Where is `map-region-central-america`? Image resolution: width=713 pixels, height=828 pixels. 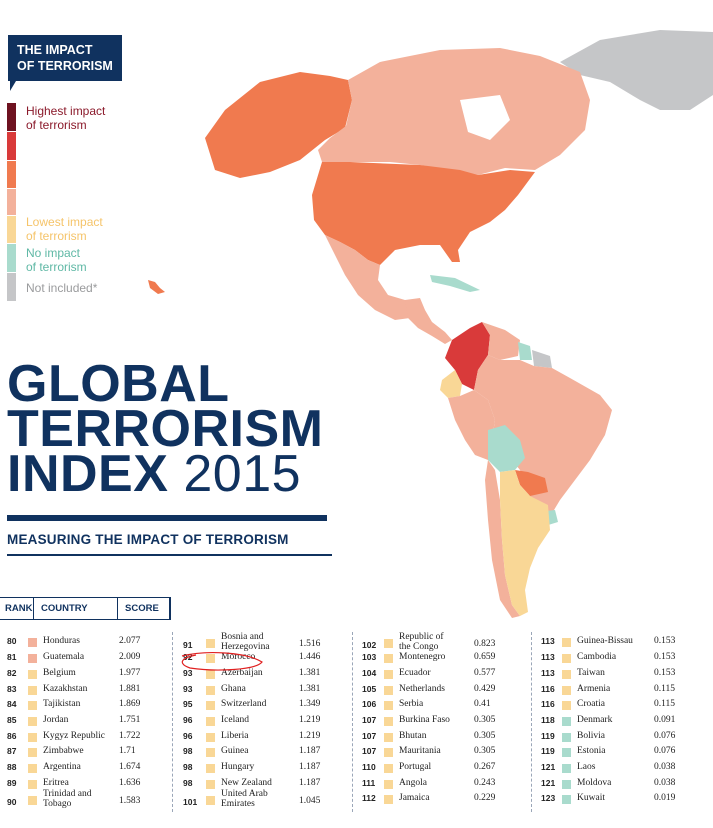 map-region-central-america is located at coordinates (428, 322).